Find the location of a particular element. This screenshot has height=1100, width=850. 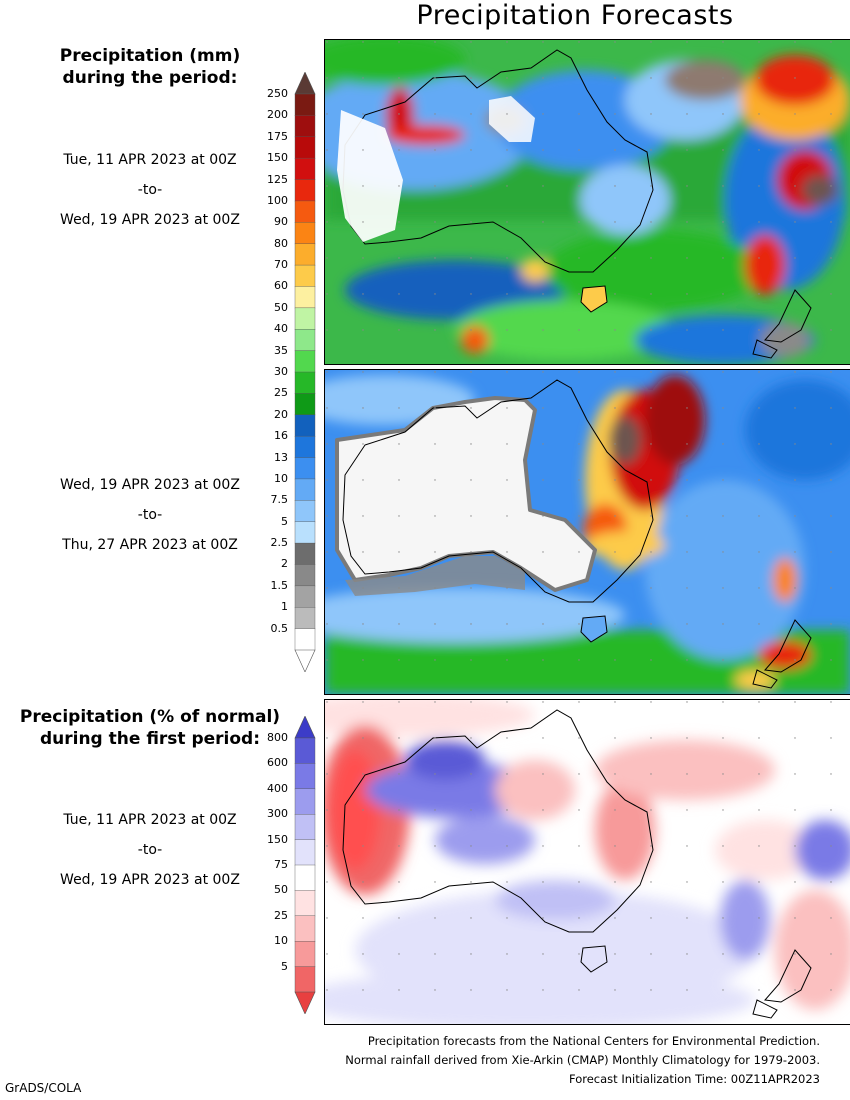

mm-colorbar-tick-label: 5 is located at coordinates (284, 521).